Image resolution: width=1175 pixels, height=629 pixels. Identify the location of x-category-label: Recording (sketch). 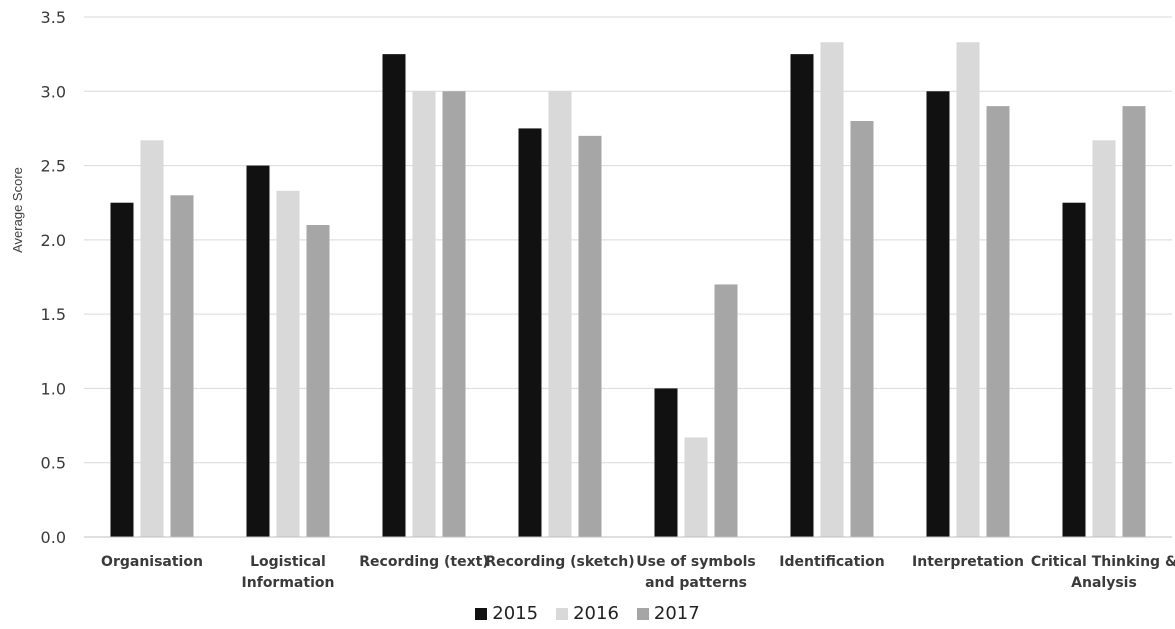
(559, 562).